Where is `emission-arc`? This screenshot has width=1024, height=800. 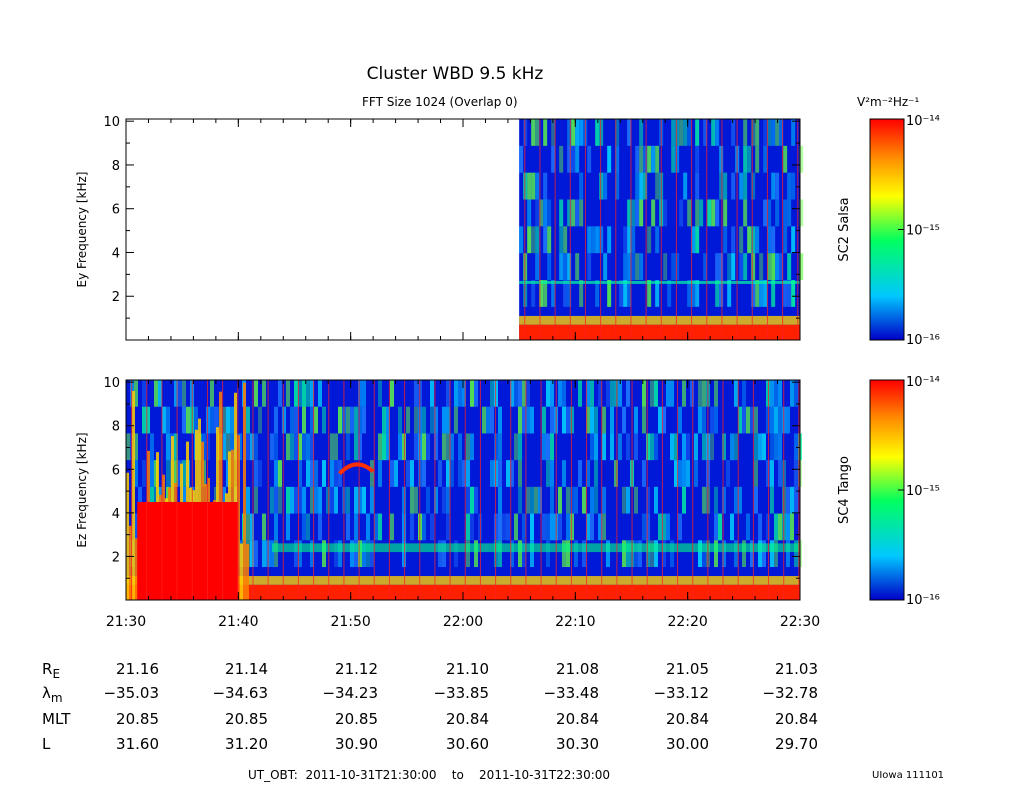
emission-arc is located at coordinates (356, 469).